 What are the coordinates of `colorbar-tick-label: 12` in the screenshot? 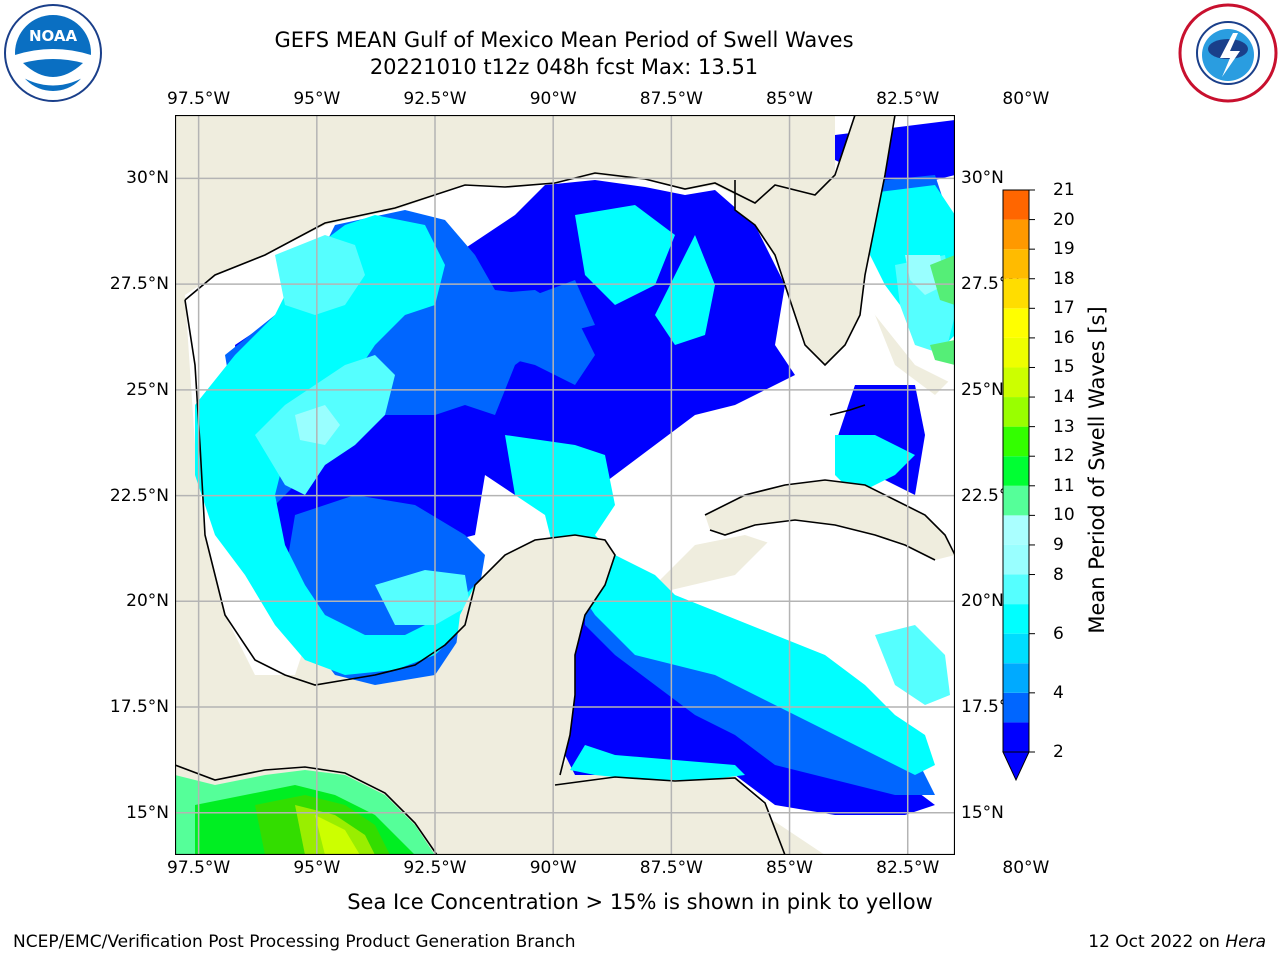 It's located at (1064, 456).